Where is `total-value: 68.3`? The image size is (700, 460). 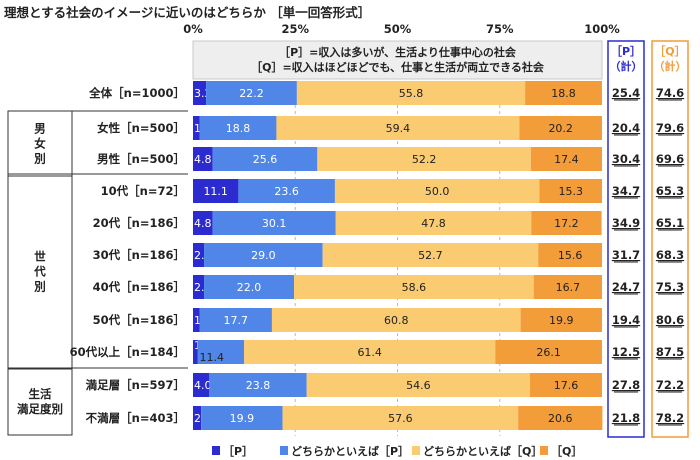 total-value: 68.3 is located at coordinates (670, 255).